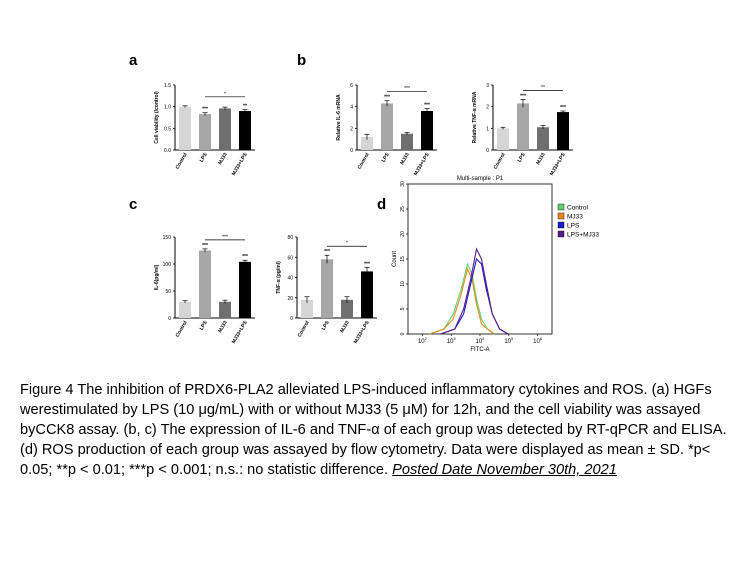 This screenshot has height=567, width=756. Describe the element at coordinates (290, 258) in the screenshot. I see `y-tick-label: 60` at that location.